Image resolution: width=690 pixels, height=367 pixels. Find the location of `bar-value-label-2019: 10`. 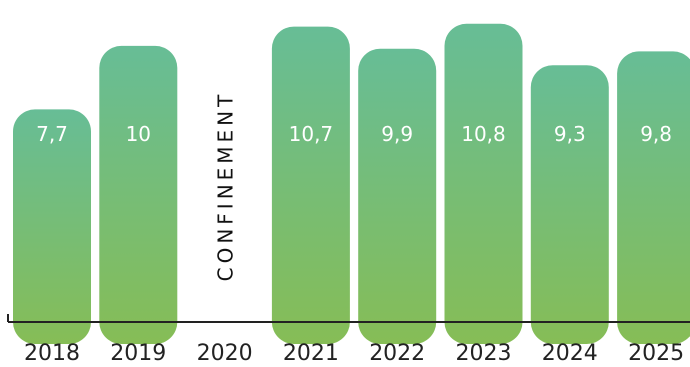

bar-value-label-2019: 10 is located at coordinates (138, 134).